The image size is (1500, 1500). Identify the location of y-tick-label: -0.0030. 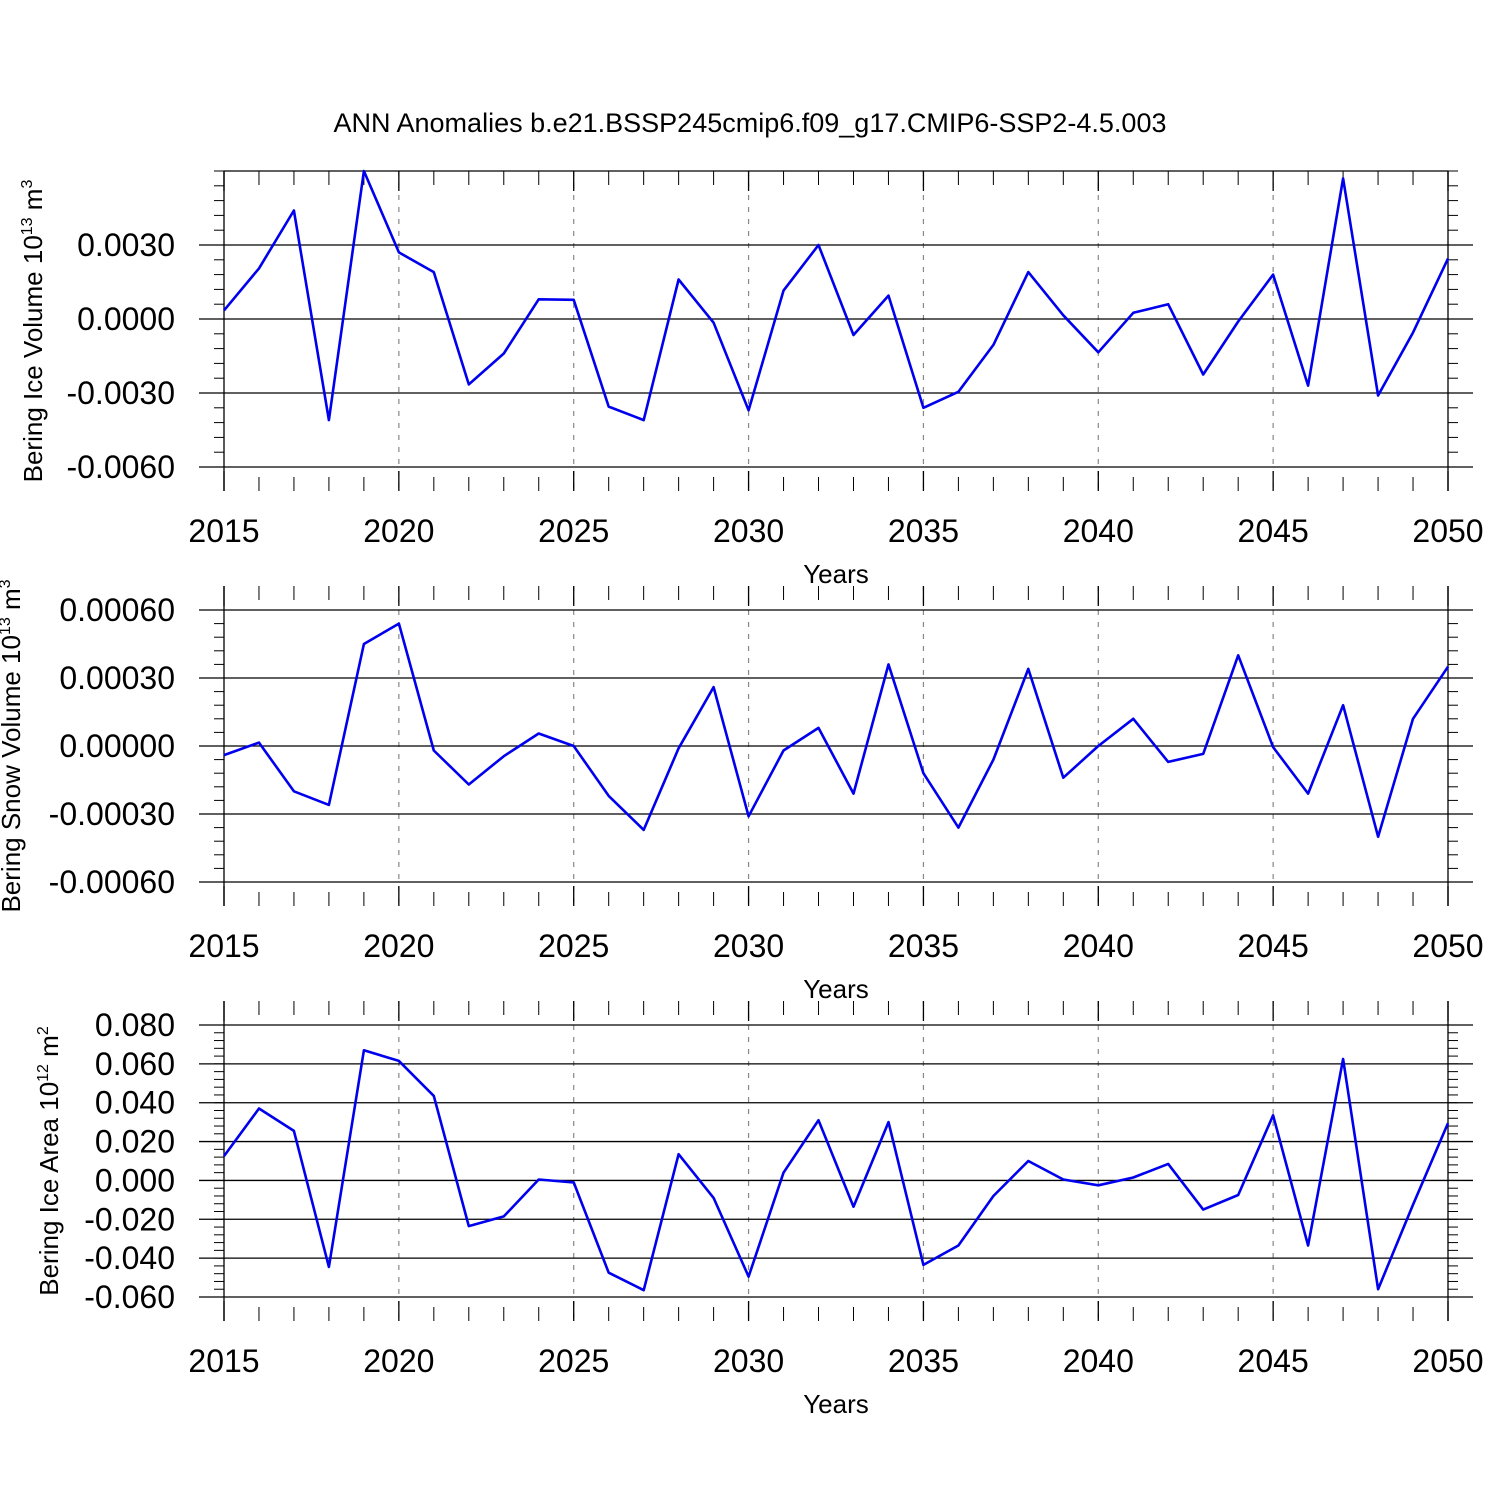
(120, 393).